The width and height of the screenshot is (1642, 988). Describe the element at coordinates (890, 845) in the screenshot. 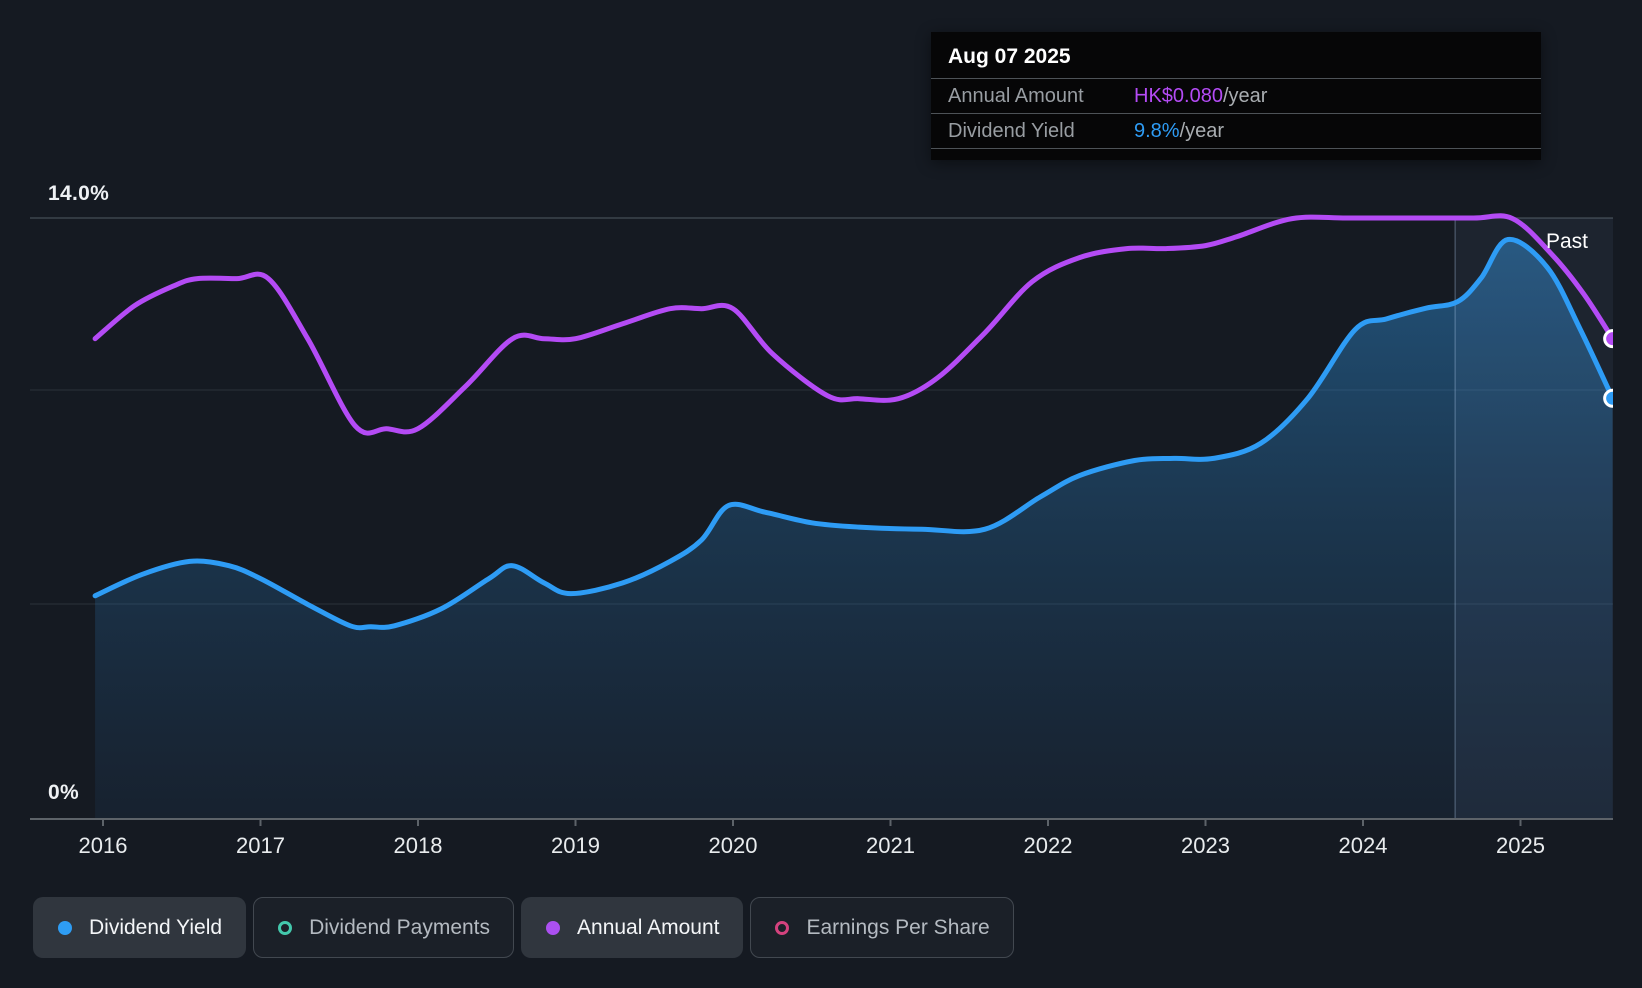

I see `x-axis-label-2021: 2021` at that location.